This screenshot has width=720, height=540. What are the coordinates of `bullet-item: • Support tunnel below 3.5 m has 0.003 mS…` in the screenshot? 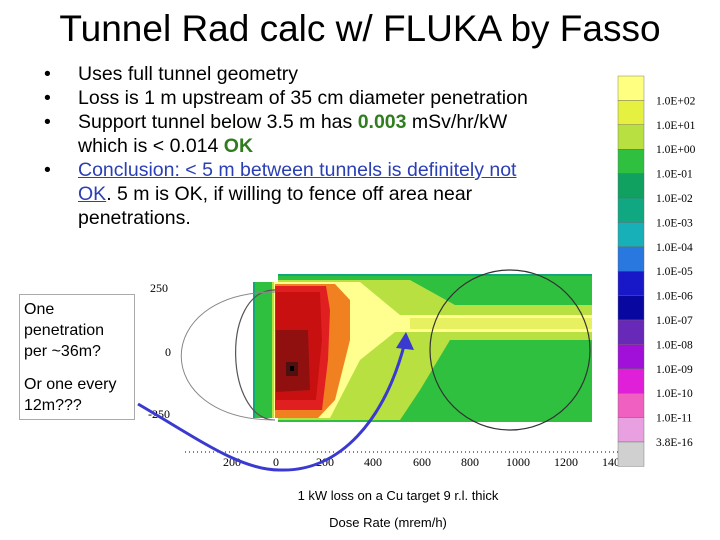 It's located at (278, 134).